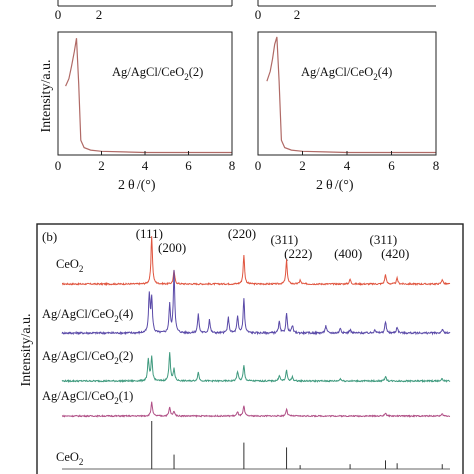 The width and height of the screenshot is (474, 474). I want to click on top-left-upper-tick: 0, so click(58, 14).